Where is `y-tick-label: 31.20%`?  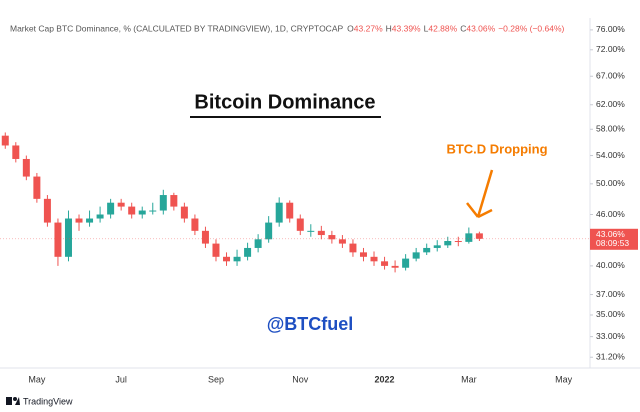
y-tick-label: 31.20% is located at coordinates (610, 356).